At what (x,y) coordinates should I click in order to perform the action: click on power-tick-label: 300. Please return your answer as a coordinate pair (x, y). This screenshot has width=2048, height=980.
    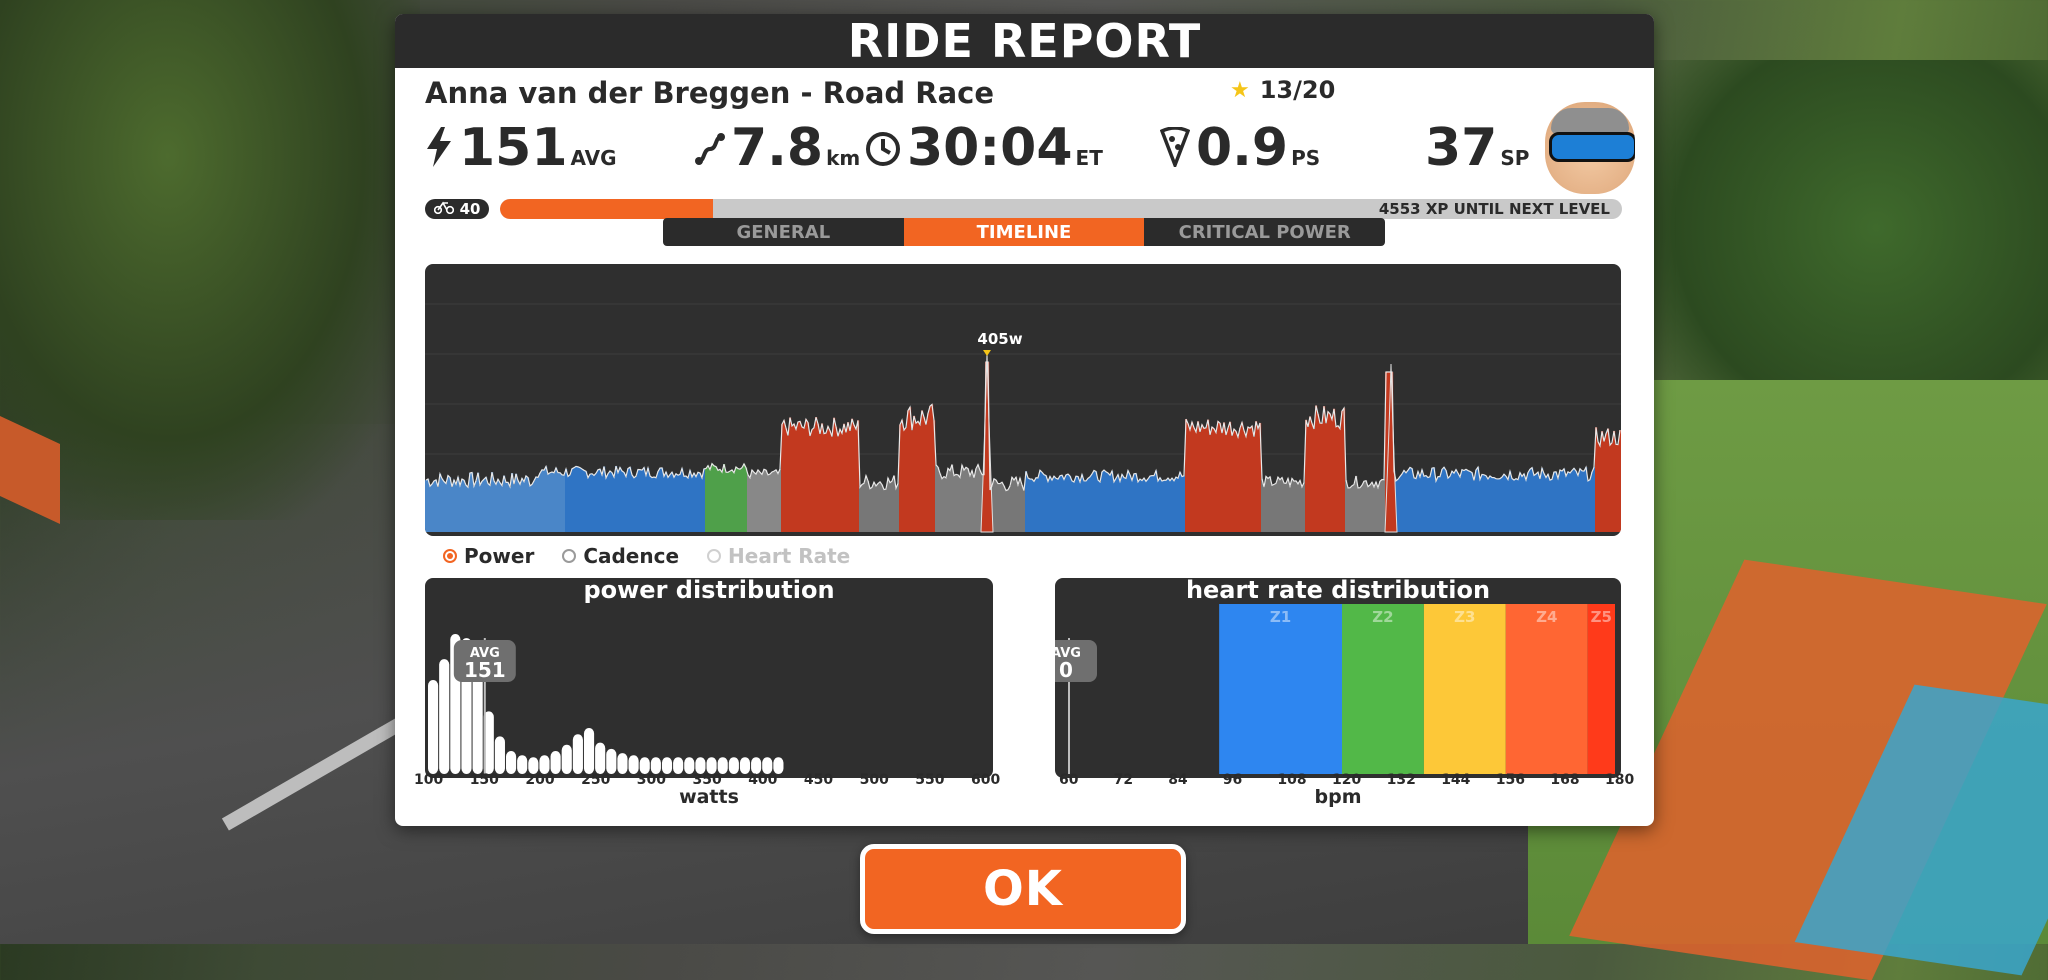
    Looking at the image, I should click on (651, 780).